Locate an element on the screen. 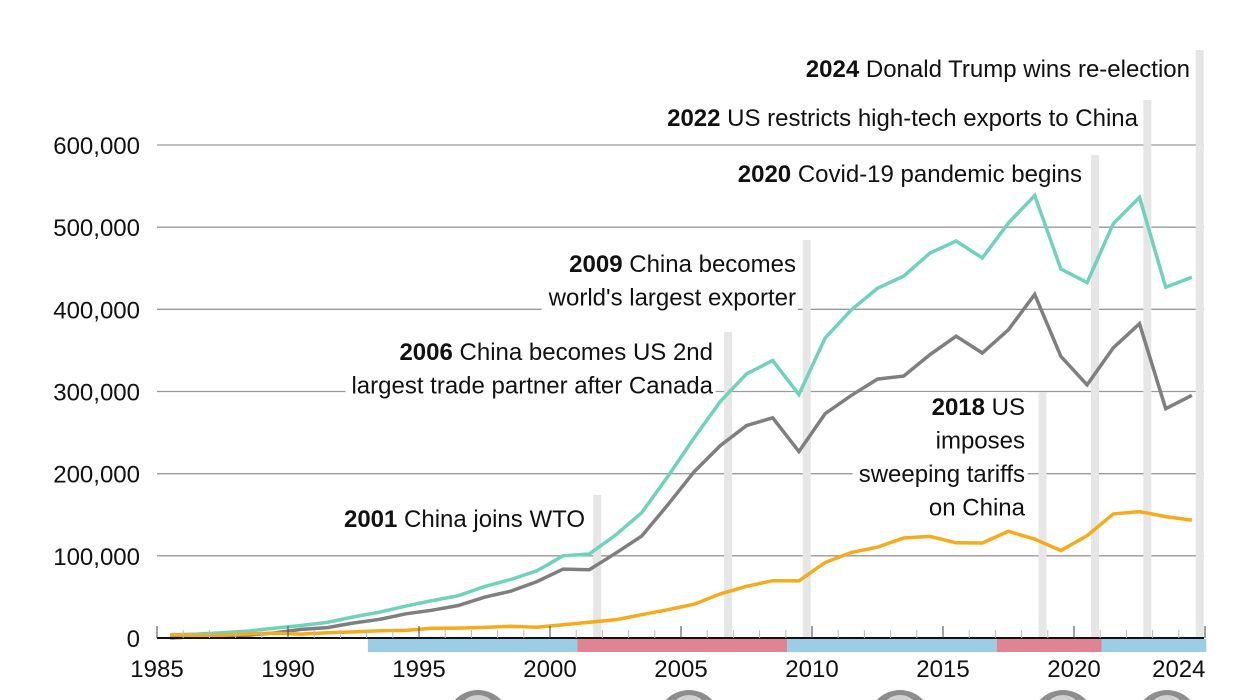 The image size is (1245, 700). annotation-line: imposes is located at coordinates (980, 441).